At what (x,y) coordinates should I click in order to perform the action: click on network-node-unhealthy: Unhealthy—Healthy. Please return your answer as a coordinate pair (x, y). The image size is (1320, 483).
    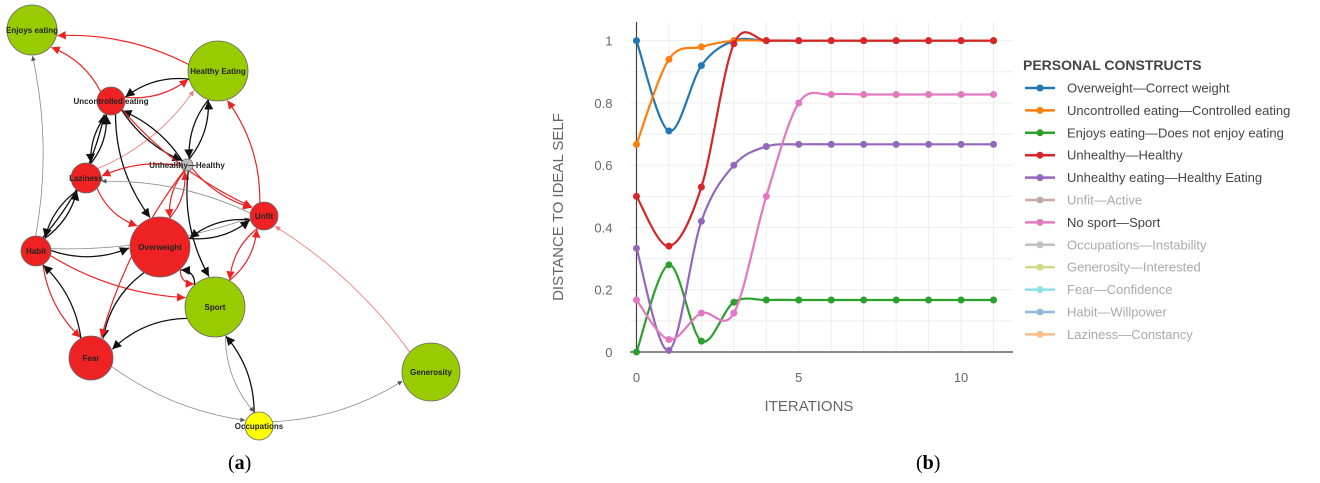
    Looking at the image, I should click on (187, 165).